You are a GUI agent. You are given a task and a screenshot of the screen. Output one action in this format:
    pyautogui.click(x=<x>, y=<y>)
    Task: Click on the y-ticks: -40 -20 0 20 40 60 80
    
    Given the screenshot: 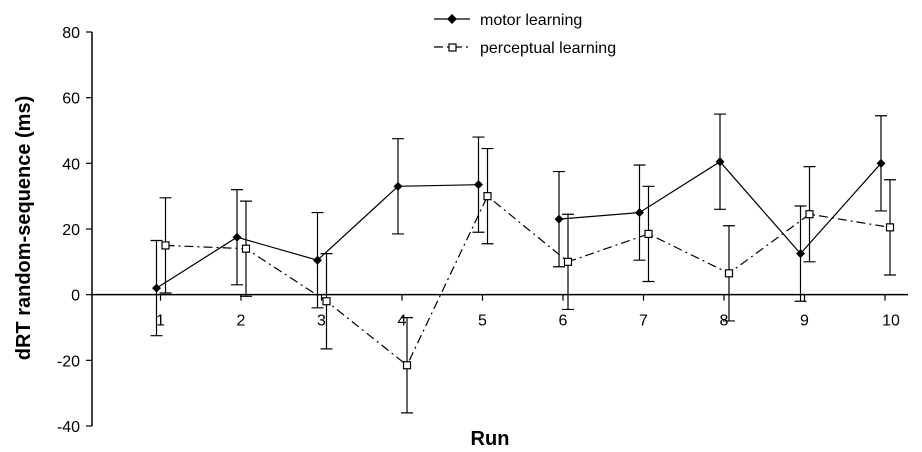 What is the action you would take?
    pyautogui.click(x=74, y=230)
    